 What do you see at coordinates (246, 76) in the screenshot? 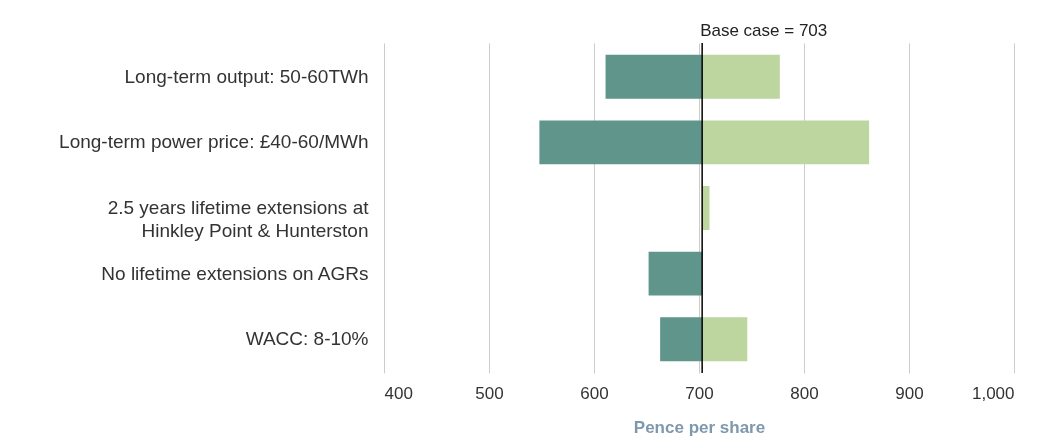
I see `y-tick-label: Long-term output: 50-60TWh` at bounding box center [246, 76].